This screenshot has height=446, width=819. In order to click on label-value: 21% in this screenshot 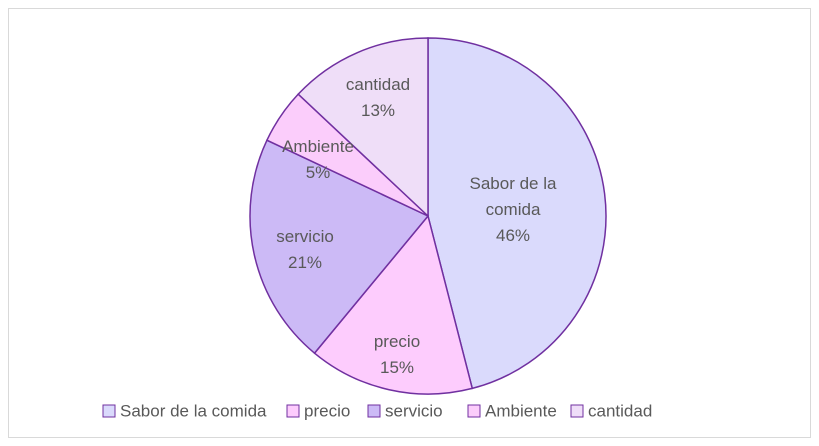, I will do `click(305, 262)`.